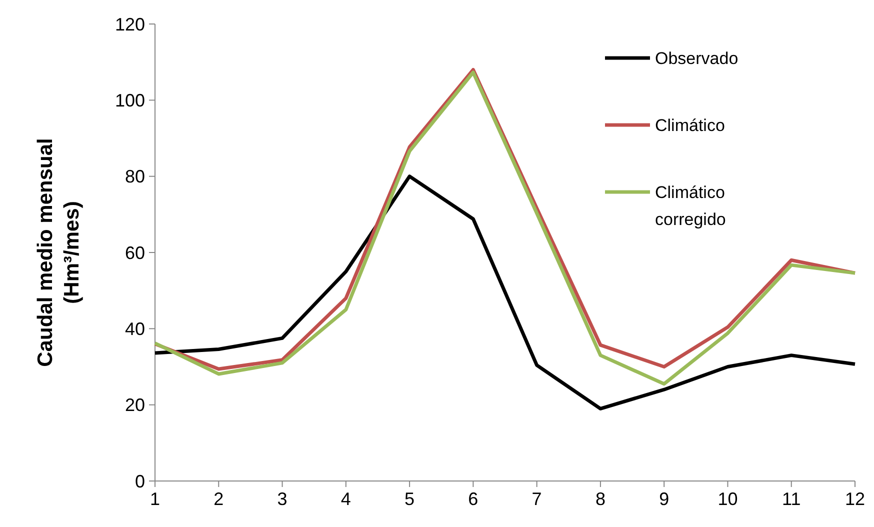  Describe the element at coordinates (129, 100) in the screenshot. I see `y-tick-label: 100` at that location.